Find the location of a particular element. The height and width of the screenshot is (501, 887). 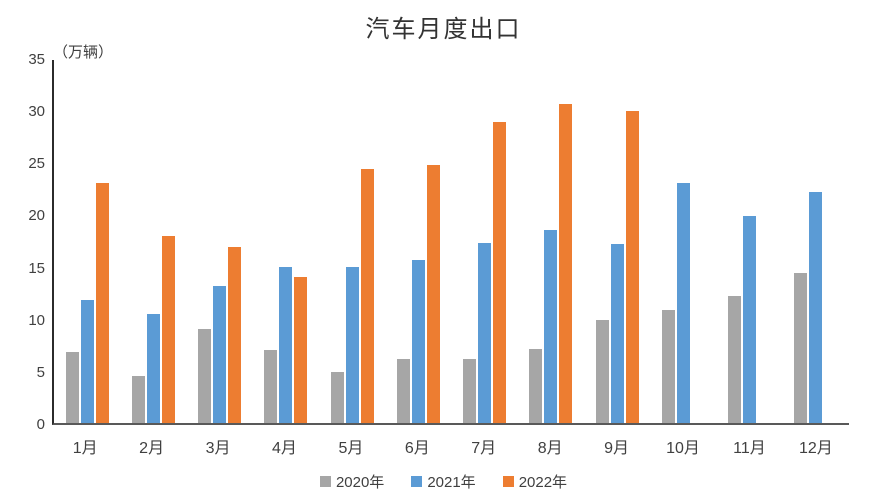

x-tick-label-m5: 5月 is located at coordinates (351, 448).